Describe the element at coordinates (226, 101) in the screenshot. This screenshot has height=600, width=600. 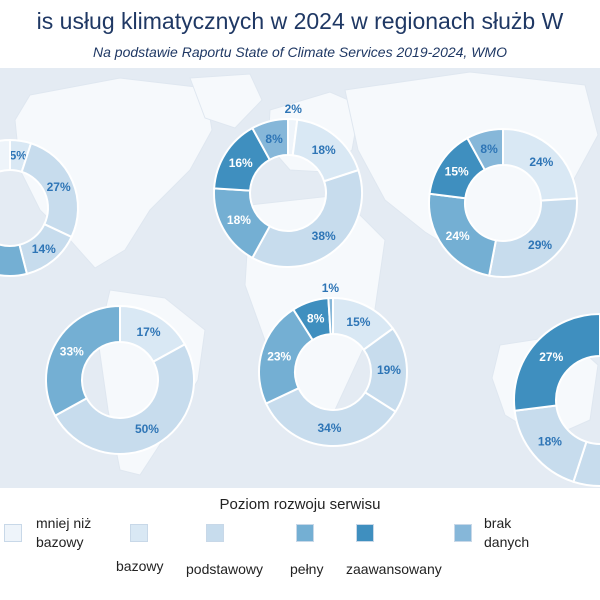
I see `map-greenland` at that location.